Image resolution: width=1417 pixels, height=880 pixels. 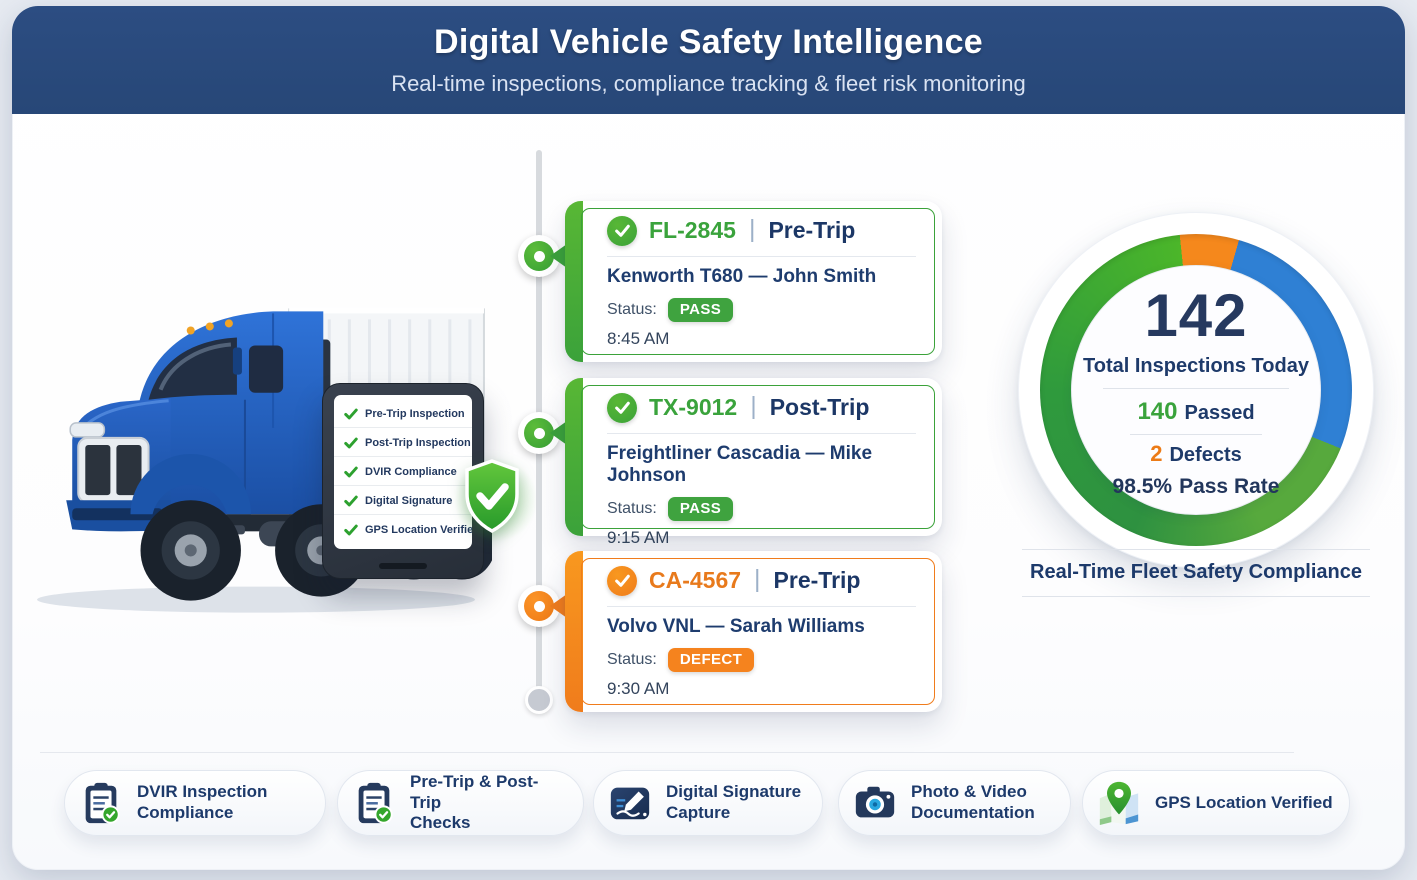 What do you see at coordinates (1244, 802) in the screenshot?
I see `feature-label: GPS Location Verified` at bounding box center [1244, 802].